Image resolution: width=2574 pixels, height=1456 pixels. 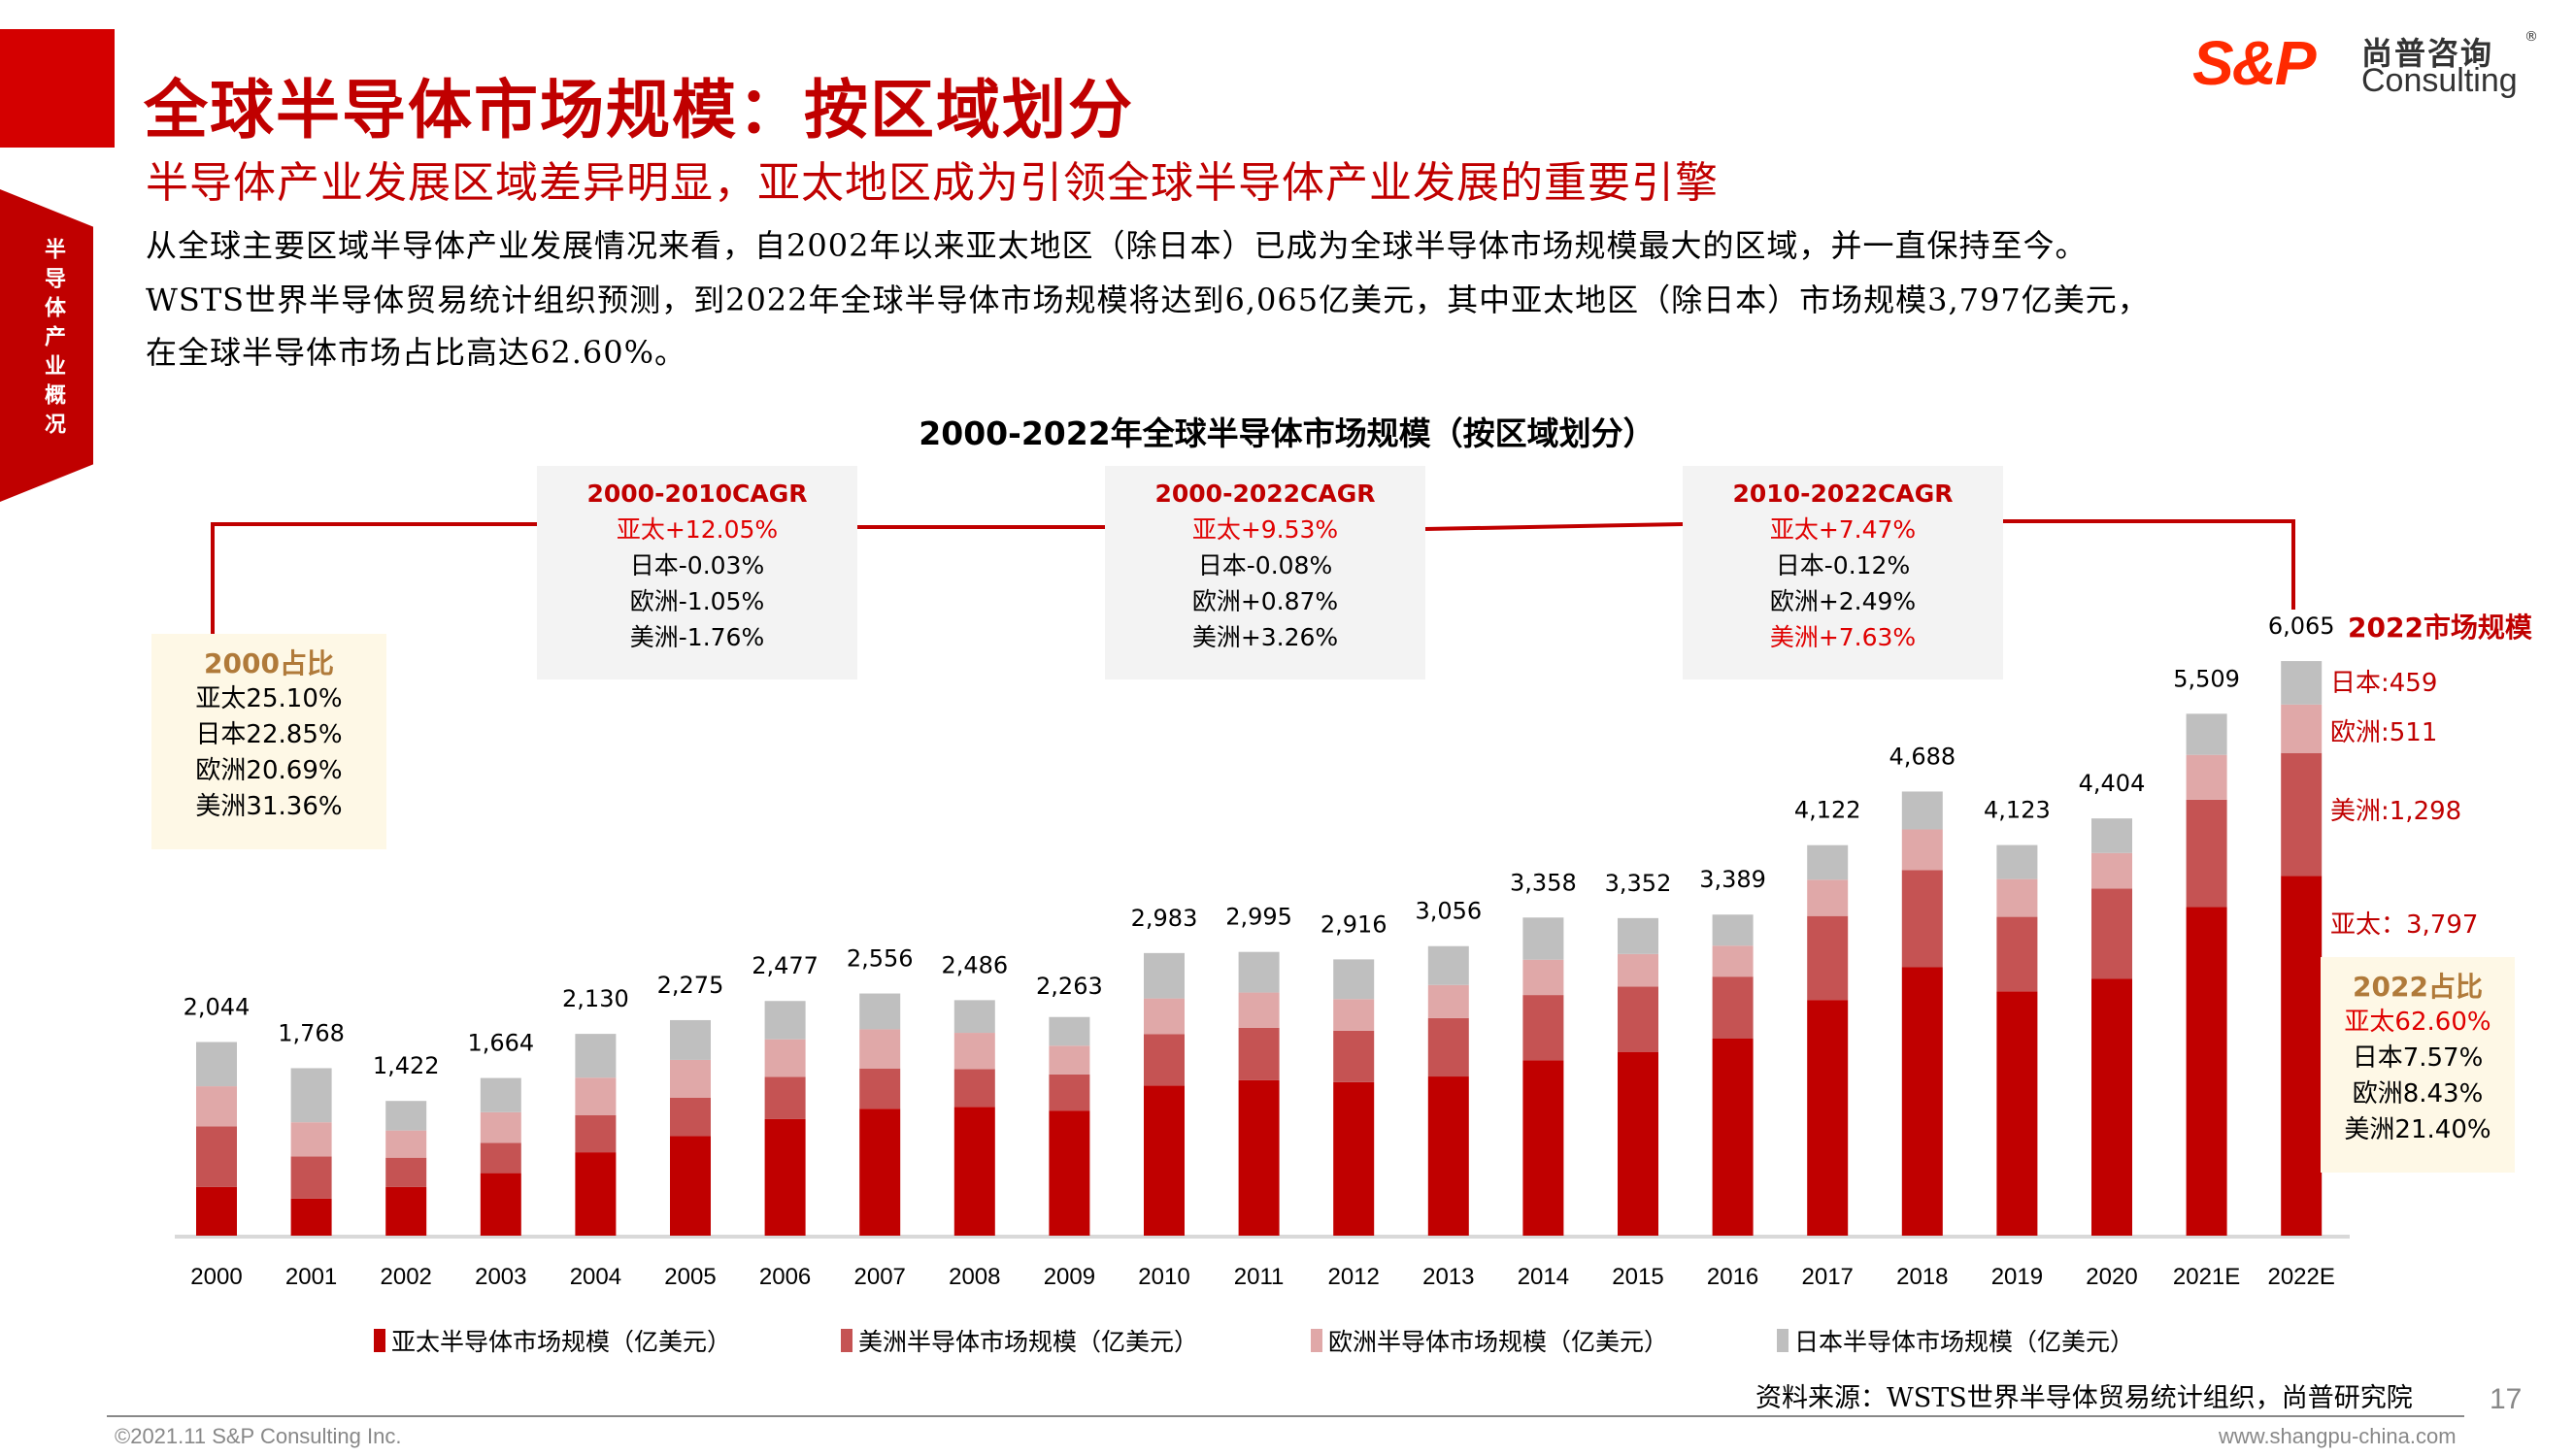 What do you see at coordinates (974, 1171) in the screenshot?
I see `bar-segment-asia-2008` at bounding box center [974, 1171].